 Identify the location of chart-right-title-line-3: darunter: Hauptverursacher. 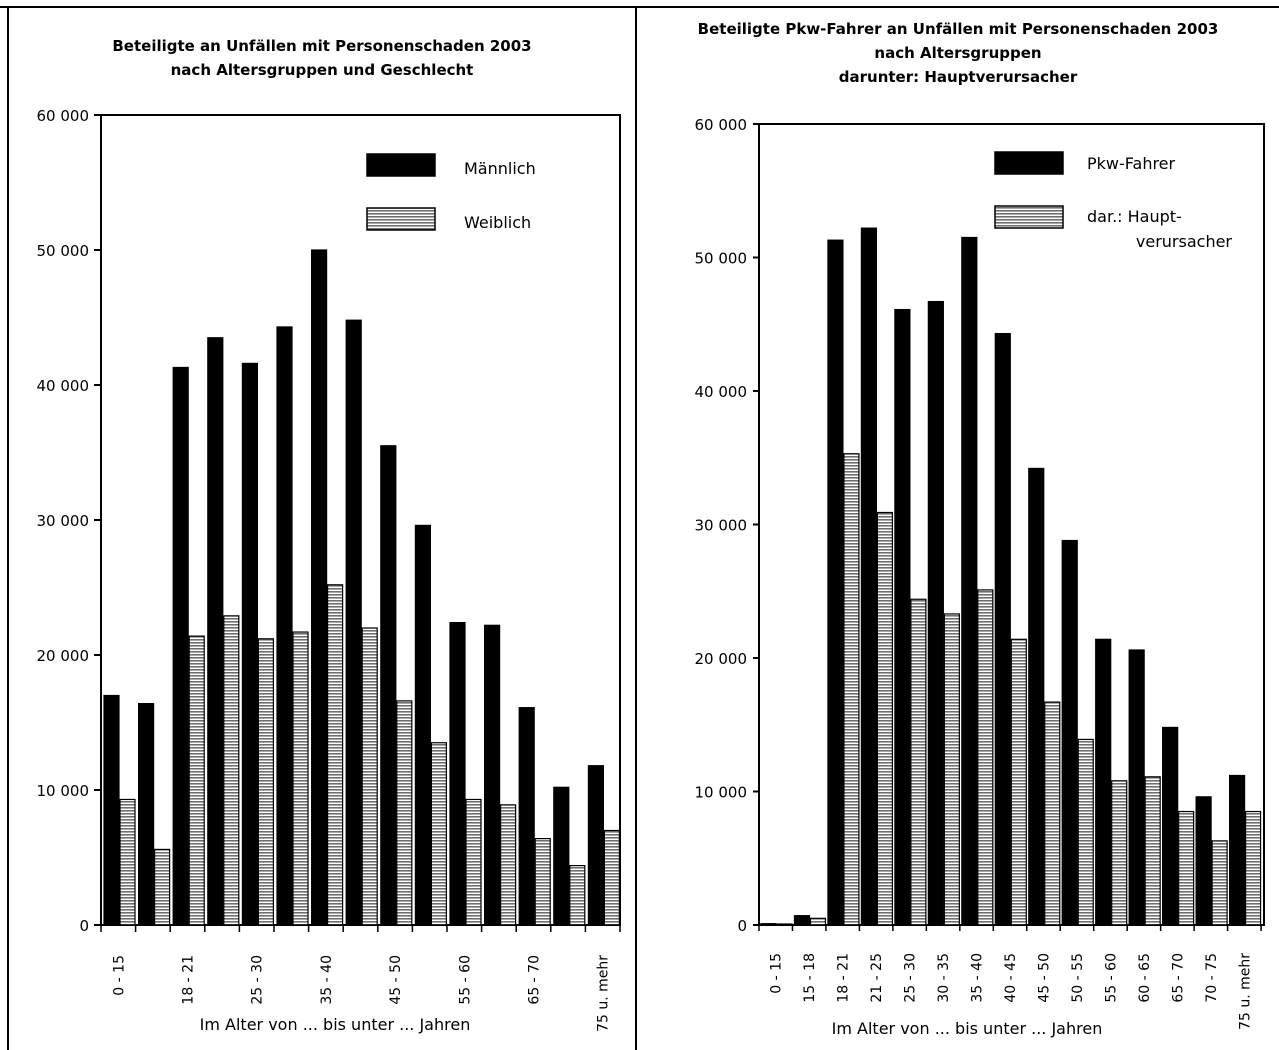
(958, 77).